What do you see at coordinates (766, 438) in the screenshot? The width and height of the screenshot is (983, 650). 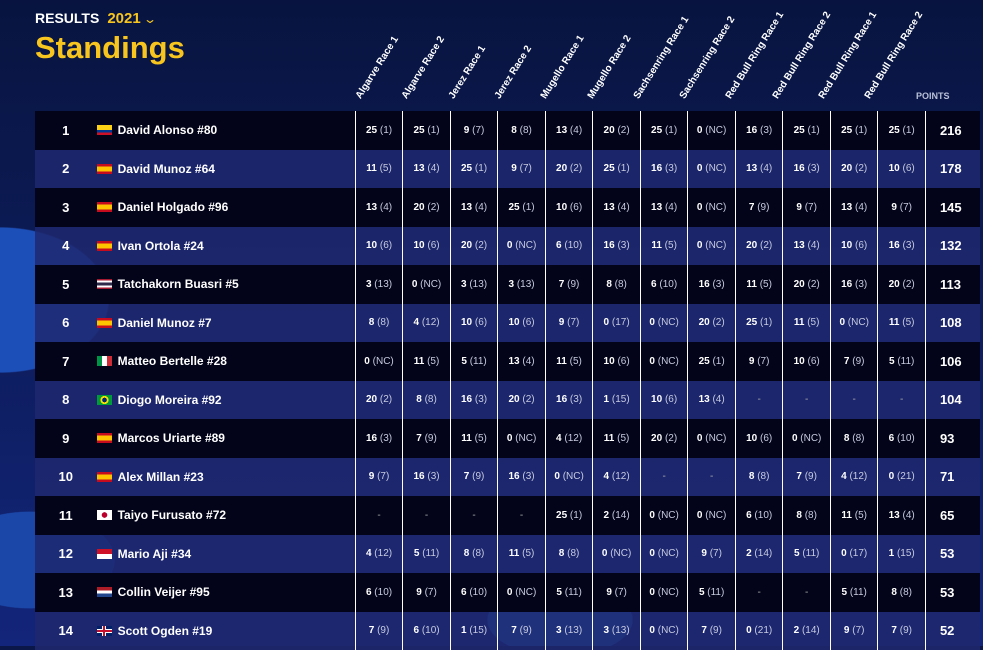 I see `race-position: (6)` at bounding box center [766, 438].